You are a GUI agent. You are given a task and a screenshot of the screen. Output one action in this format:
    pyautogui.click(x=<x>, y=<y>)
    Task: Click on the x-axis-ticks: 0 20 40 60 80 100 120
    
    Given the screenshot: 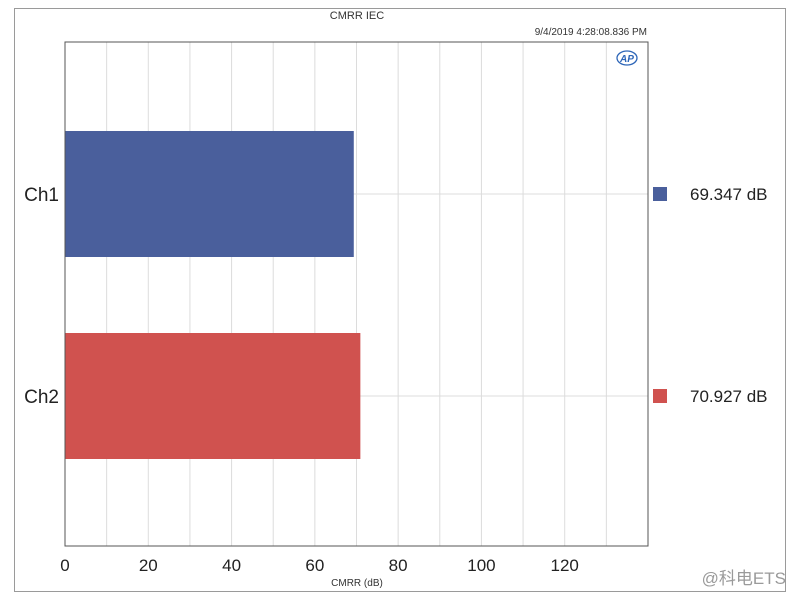 What is the action you would take?
    pyautogui.click(x=319, y=565)
    